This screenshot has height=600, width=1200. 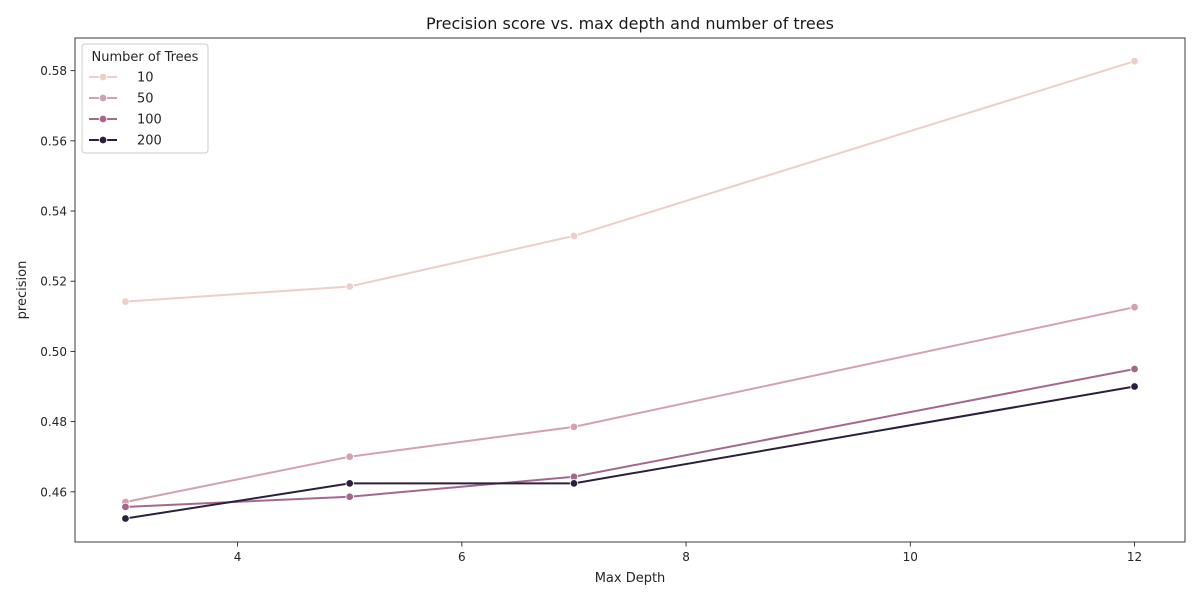 I want to click on legend-entry: 50, so click(x=121, y=99).